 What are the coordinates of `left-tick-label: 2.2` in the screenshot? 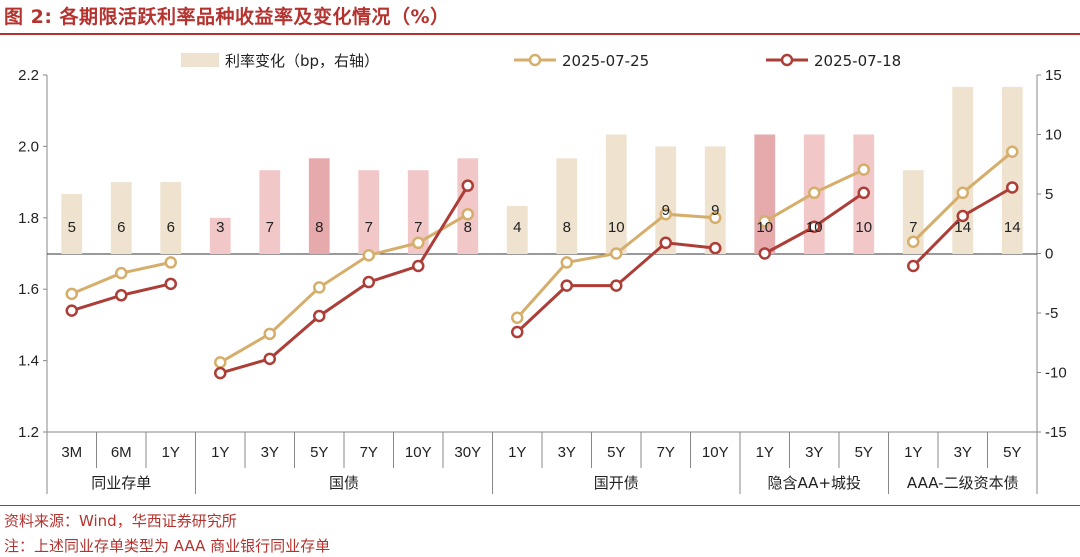 It's located at (28, 75).